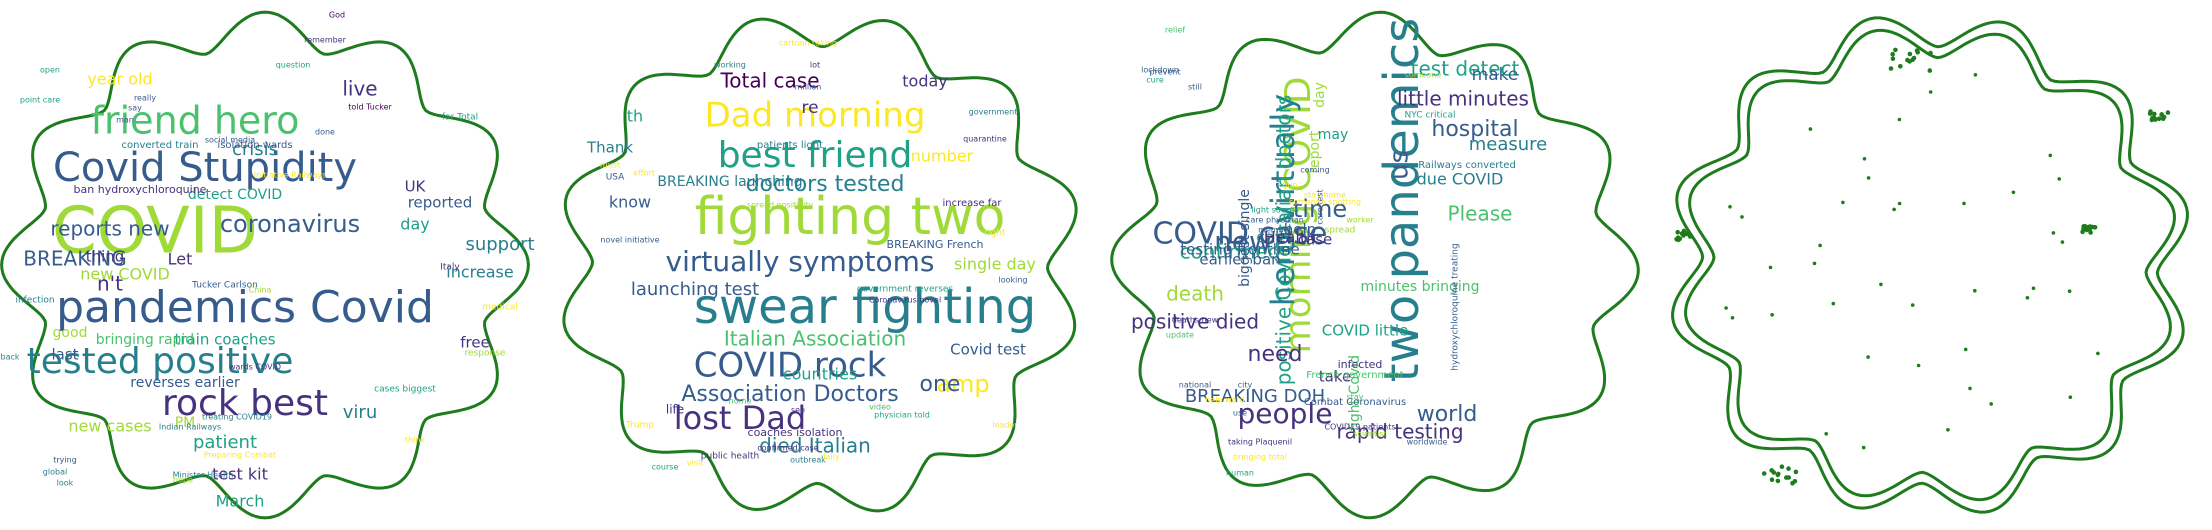 The image size is (2212, 530). Describe the element at coordinates (815, 116) in the screenshot. I see `word-2-3: Dad morning` at that location.